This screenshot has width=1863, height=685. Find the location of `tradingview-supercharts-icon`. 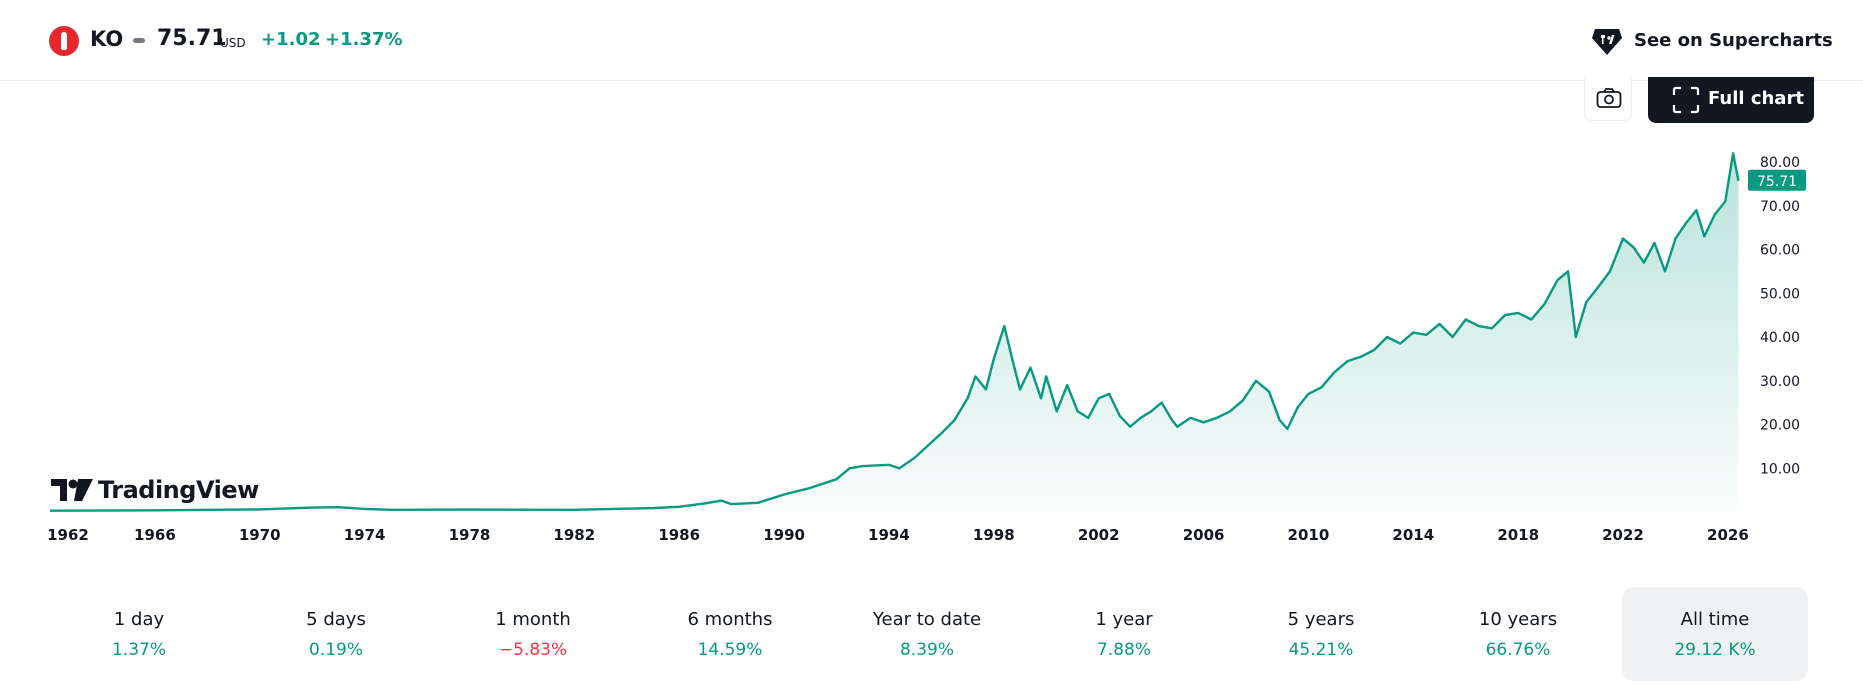

tradingview-supercharts-icon is located at coordinates (1607, 42).